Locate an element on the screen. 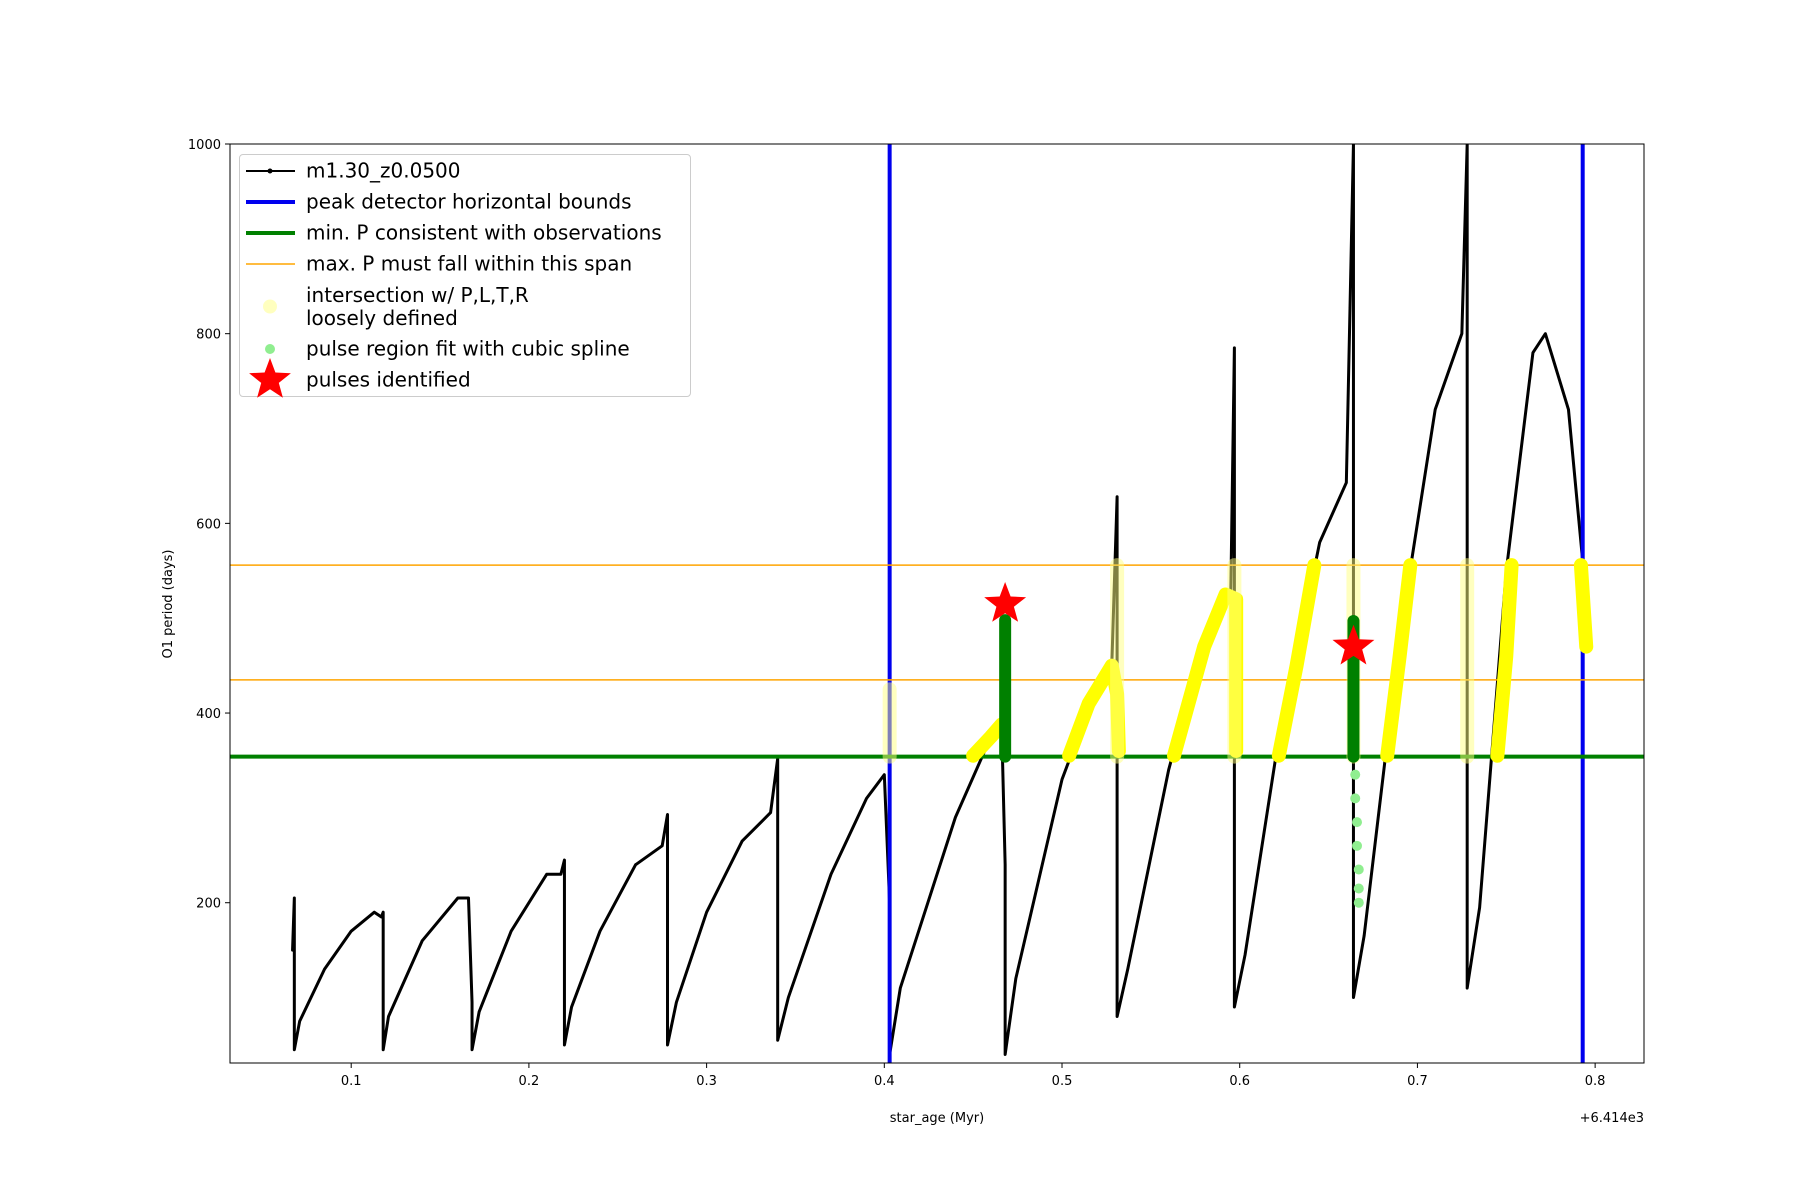 The width and height of the screenshot is (1800, 1200). legend-label: peak detector horizontal bounds is located at coordinates (469, 201).